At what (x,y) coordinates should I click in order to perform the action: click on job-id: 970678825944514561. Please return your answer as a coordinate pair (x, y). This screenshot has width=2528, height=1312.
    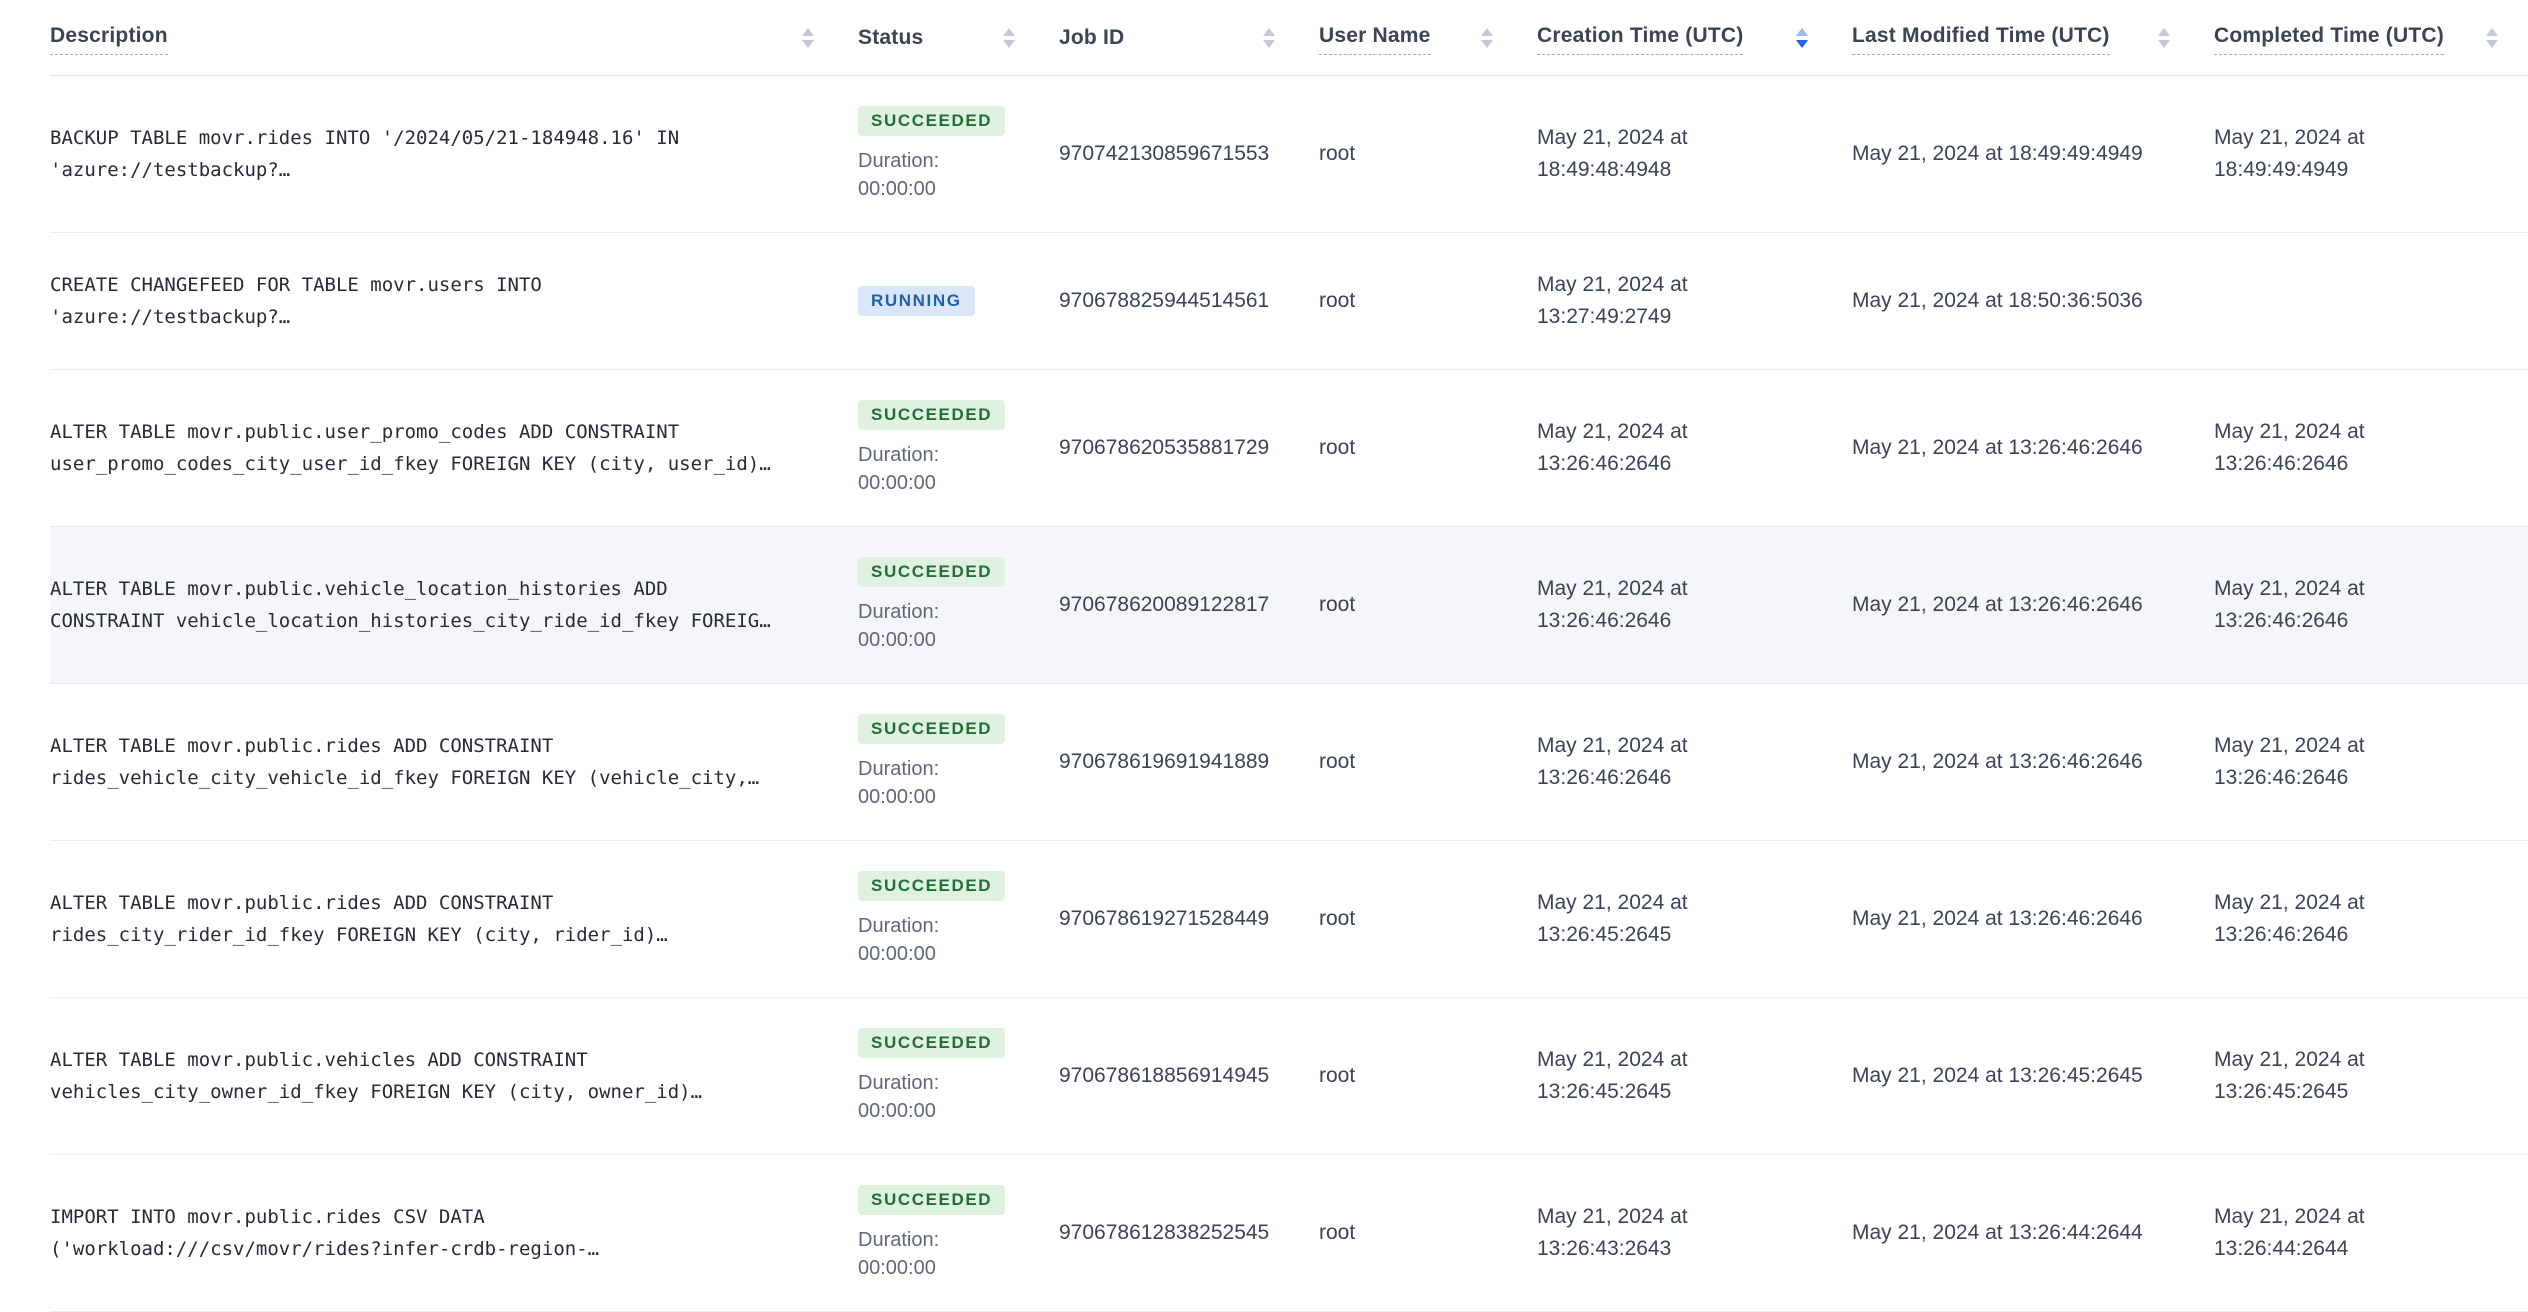
    Looking at the image, I should click on (1164, 300).